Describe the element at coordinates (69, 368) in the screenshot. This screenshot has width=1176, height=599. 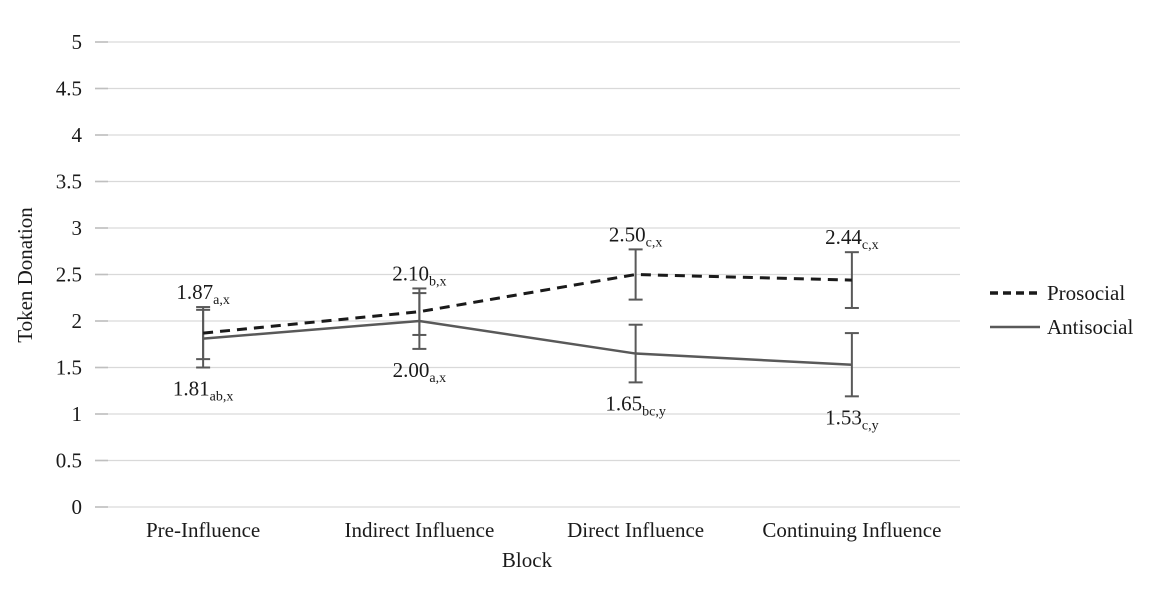
I see `y-tick-label: 1.5` at that location.